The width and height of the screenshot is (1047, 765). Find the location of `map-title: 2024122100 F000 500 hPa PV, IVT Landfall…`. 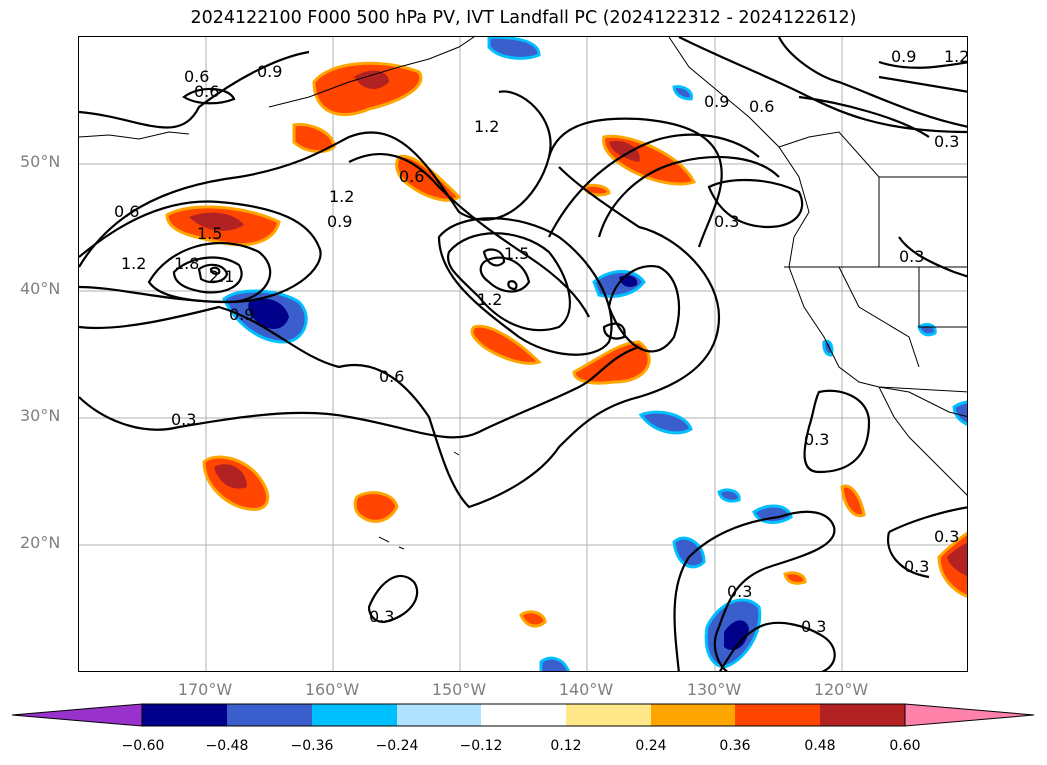

map-title: 2024122100 F000 500 hPa PV, IVT Landfall… is located at coordinates (523, 18).